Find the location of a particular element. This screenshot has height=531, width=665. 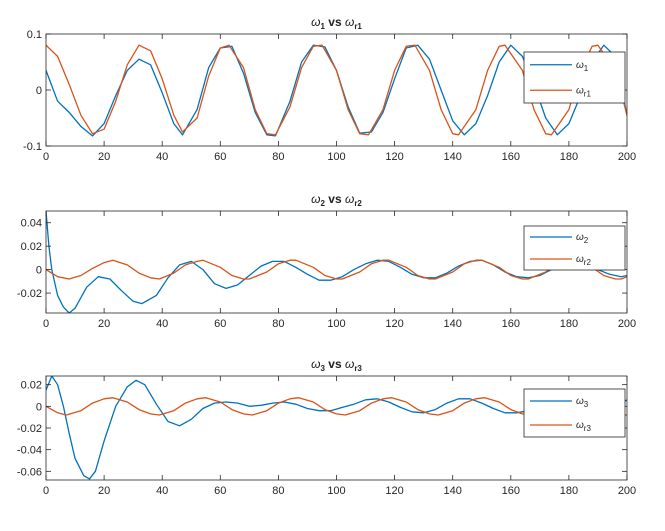

y-tick-label: 0.04 is located at coordinates (31, 224).